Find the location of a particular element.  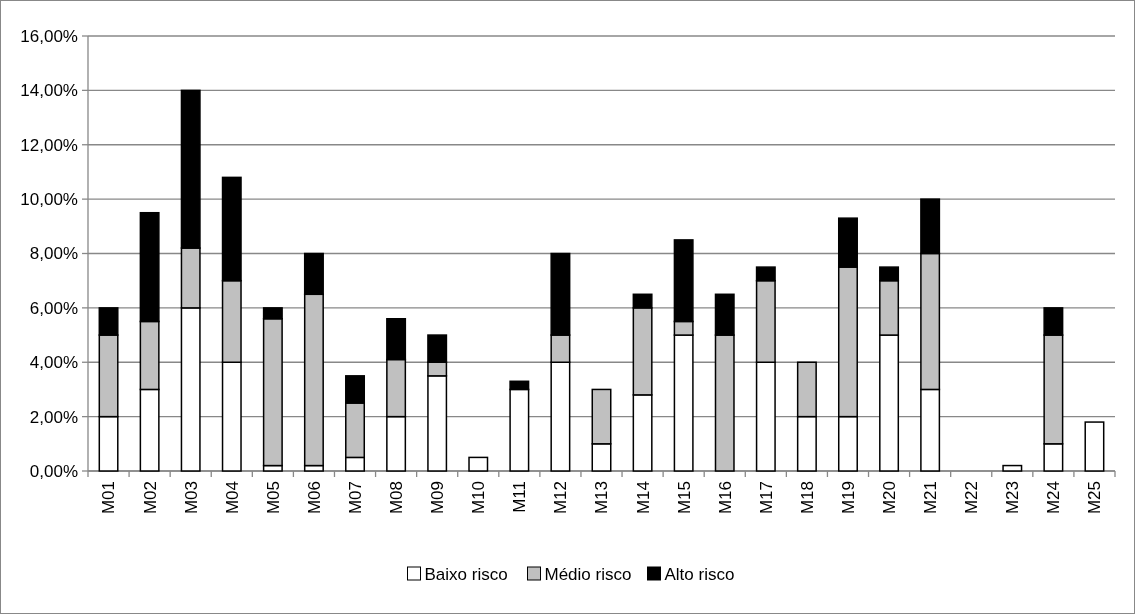

y-tick-label: 12,00% is located at coordinates (49, 145).